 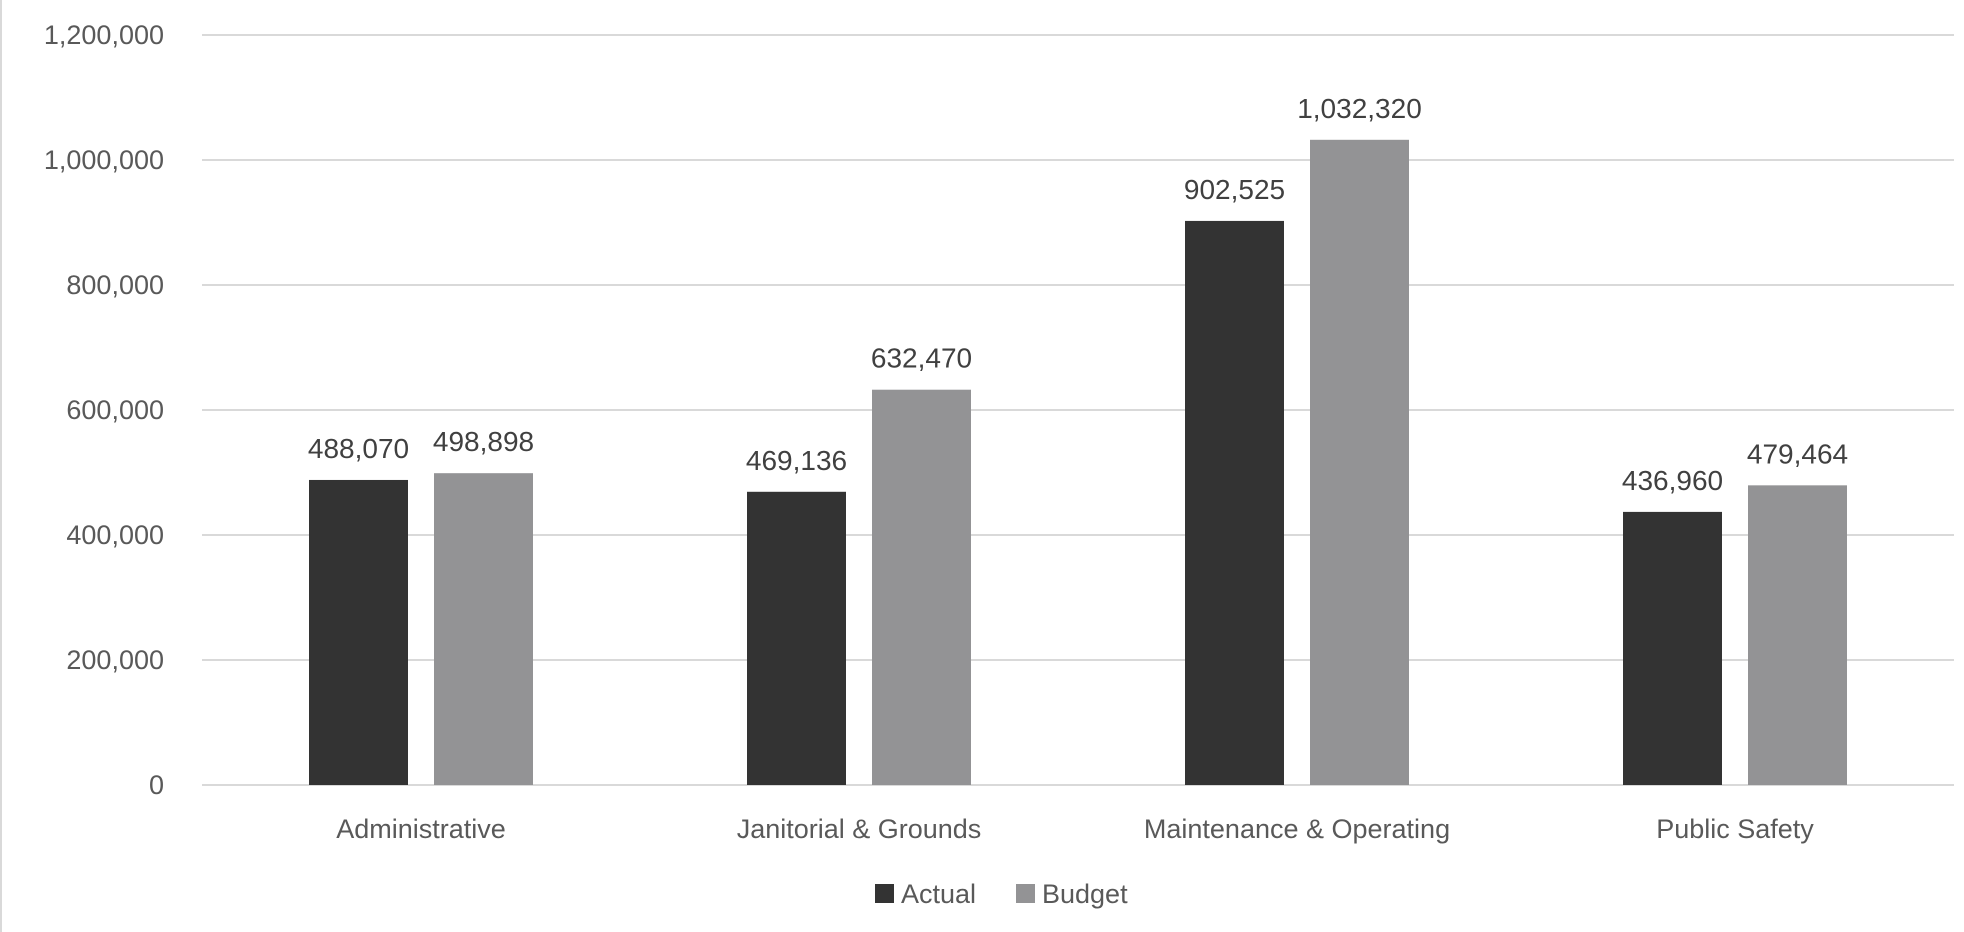 I want to click on y-tick-label: 600,000, so click(x=115, y=410).